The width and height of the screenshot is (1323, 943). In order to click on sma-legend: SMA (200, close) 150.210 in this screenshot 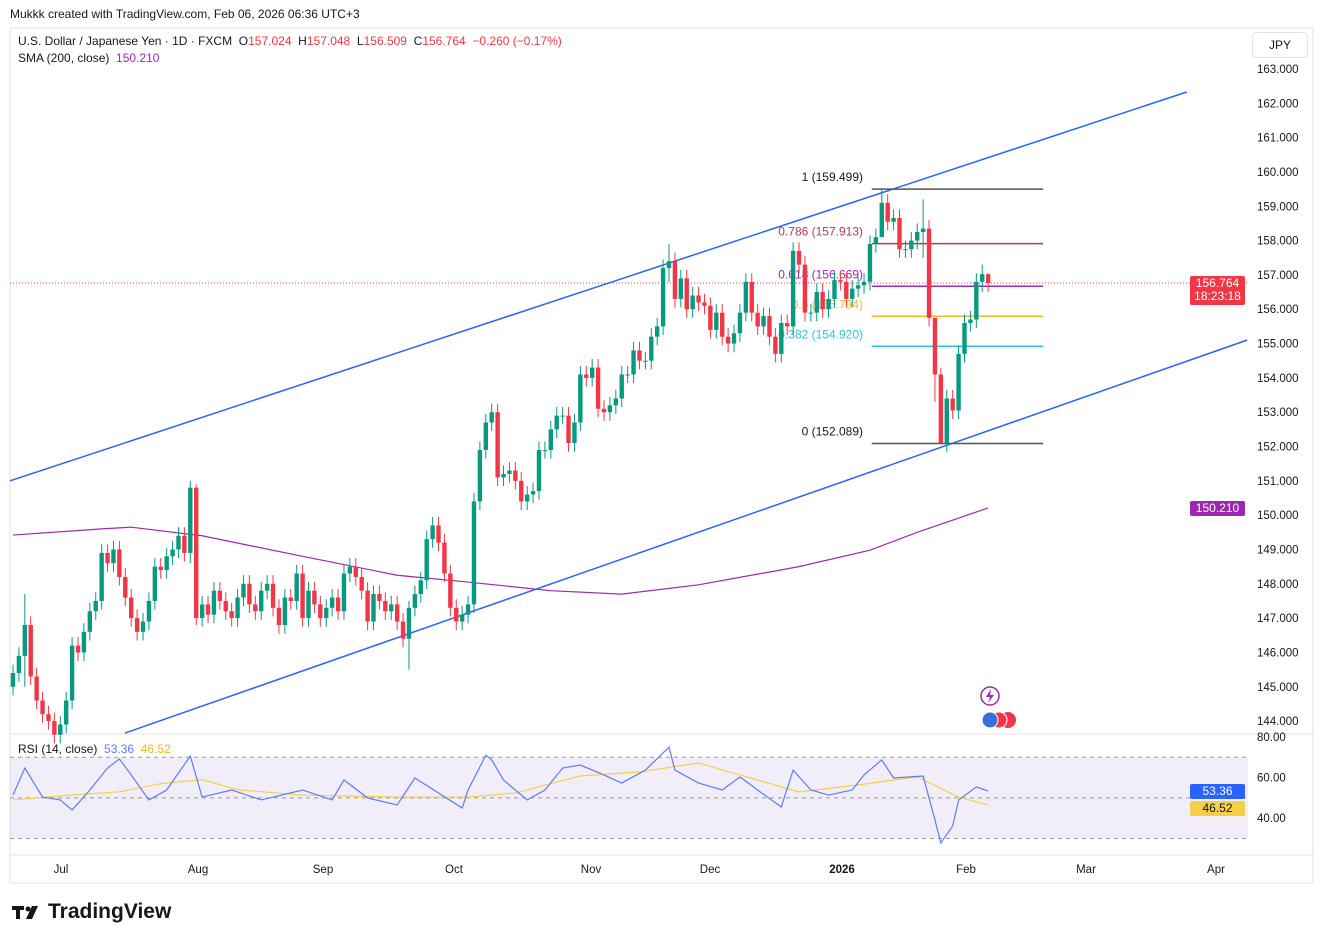, I will do `click(88, 58)`.